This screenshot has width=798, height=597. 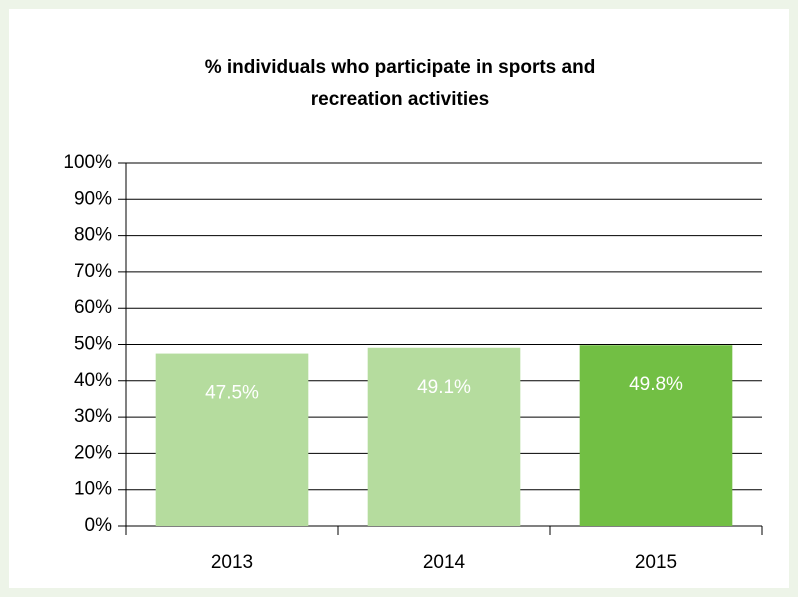 What do you see at coordinates (232, 393) in the screenshot?
I see `value-label: 47.5%` at bounding box center [232, 393].